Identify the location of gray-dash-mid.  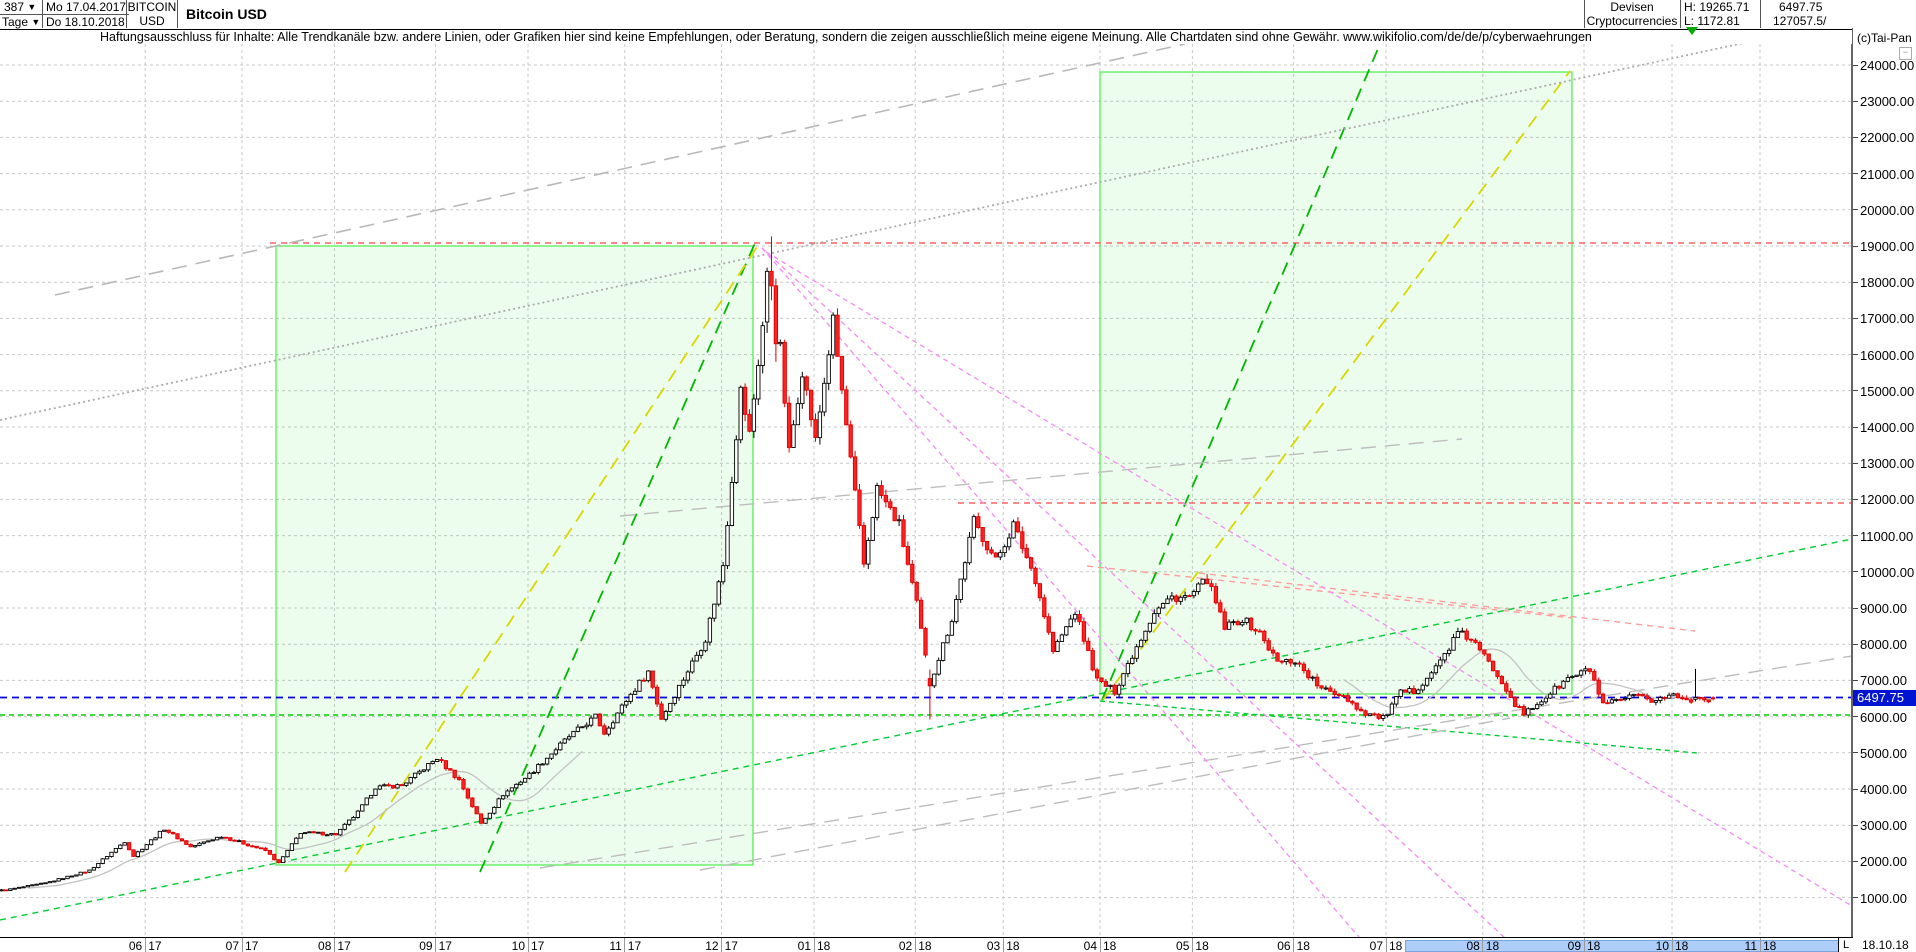
(1041, 477).